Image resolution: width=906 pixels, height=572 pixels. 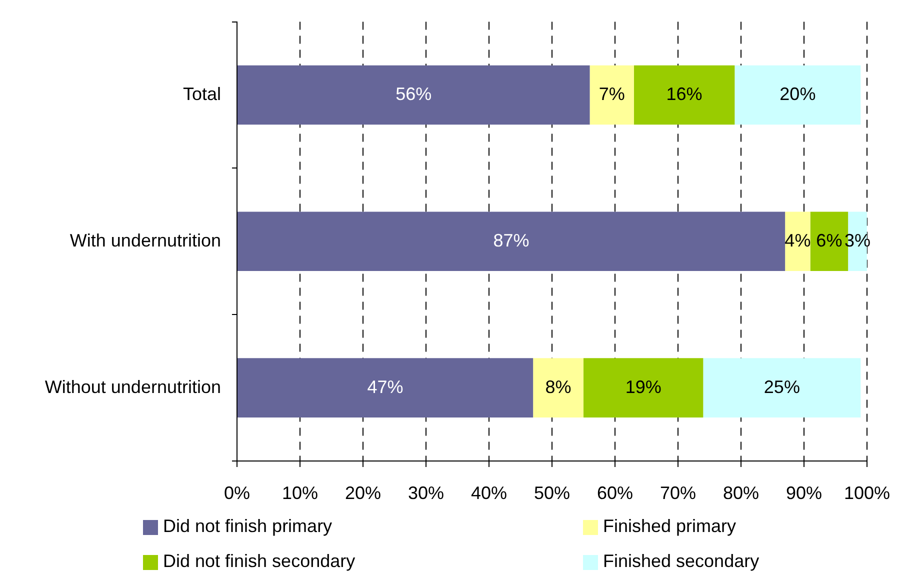 I want to click on x-tick-label: 80%, so click(x=740, y=492).